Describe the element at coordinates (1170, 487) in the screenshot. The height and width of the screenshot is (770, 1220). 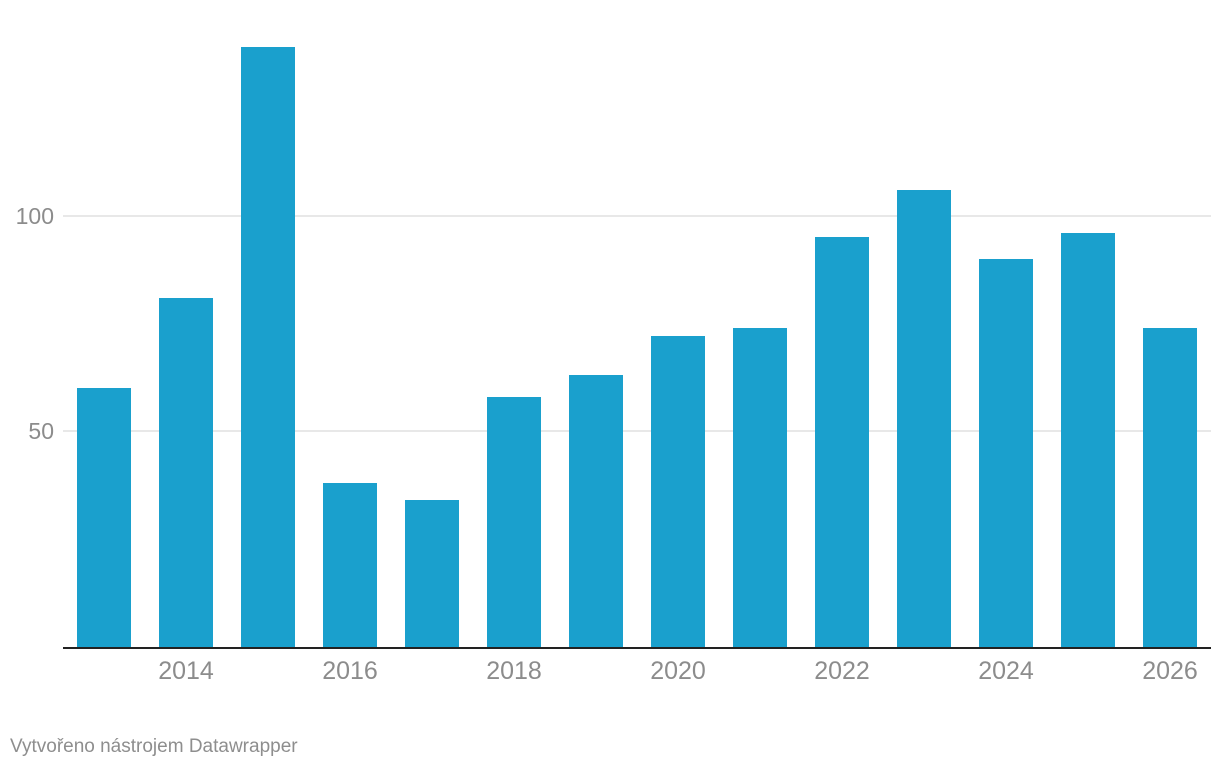
I see `bar-2026` at that location.